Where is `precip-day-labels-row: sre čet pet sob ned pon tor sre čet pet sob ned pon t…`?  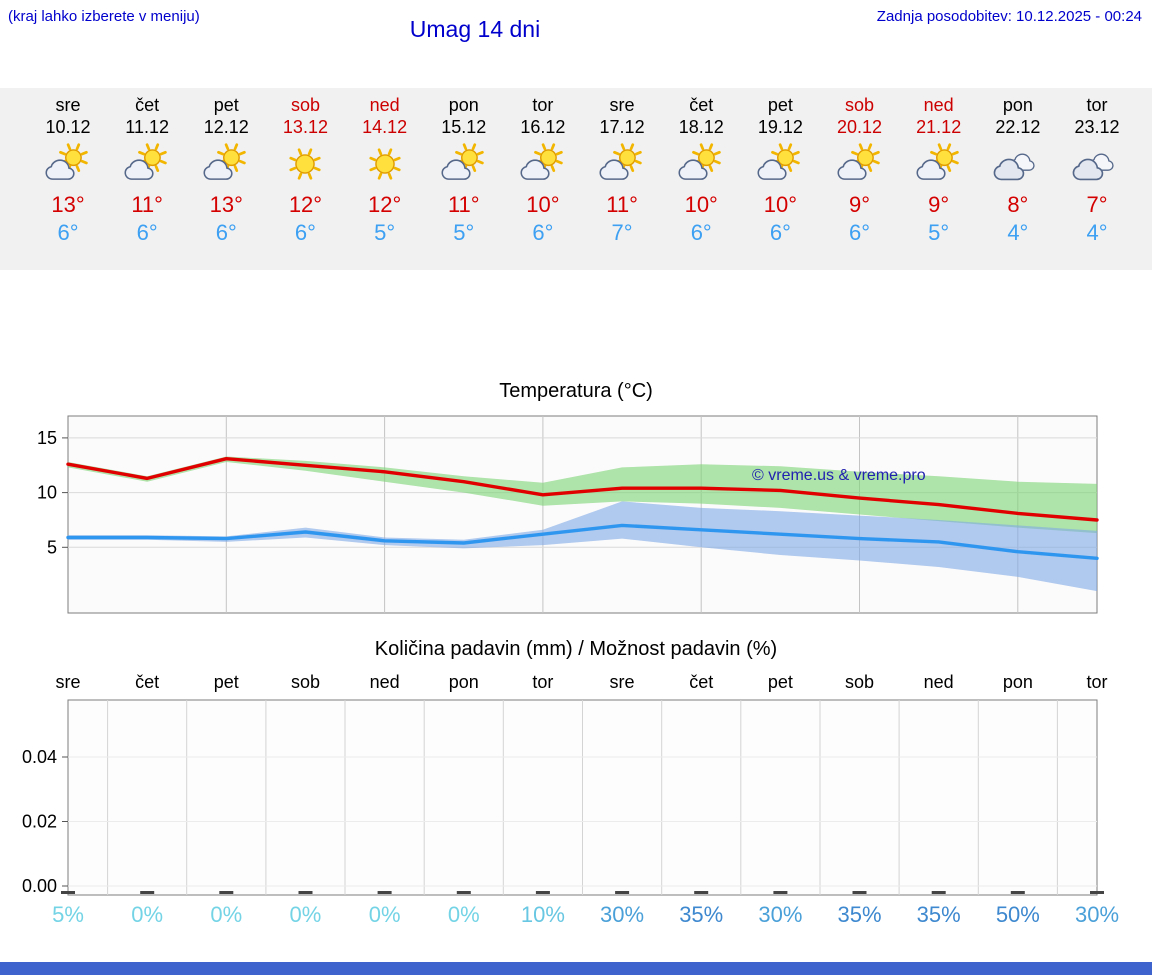
precip-day-labels-row: sre čet pet sob ned pon tor sre čet pet sob ned pon t… is located at coordinates (576, 684).